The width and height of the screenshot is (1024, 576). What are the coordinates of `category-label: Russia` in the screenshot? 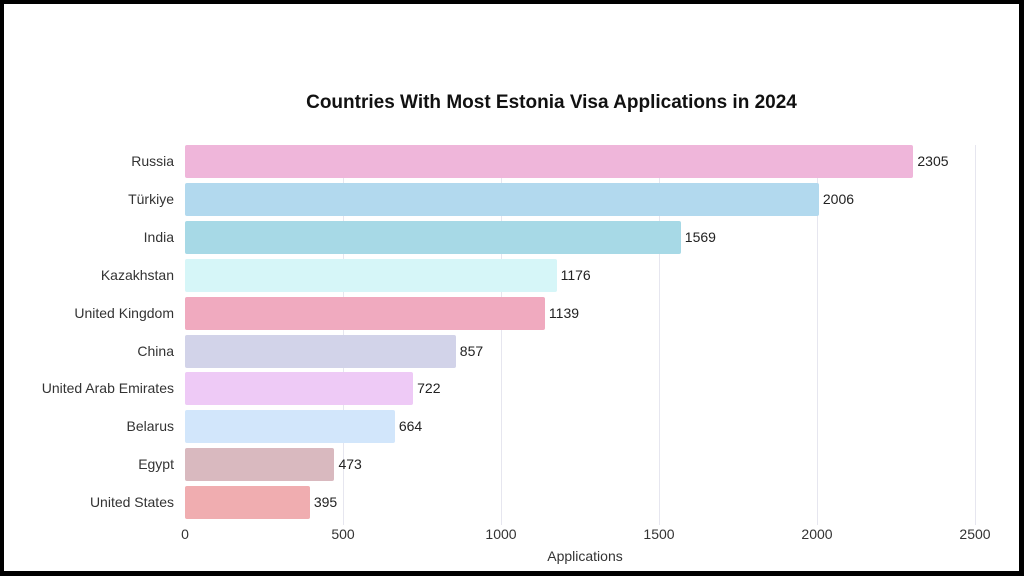 It's located at (152, 161).